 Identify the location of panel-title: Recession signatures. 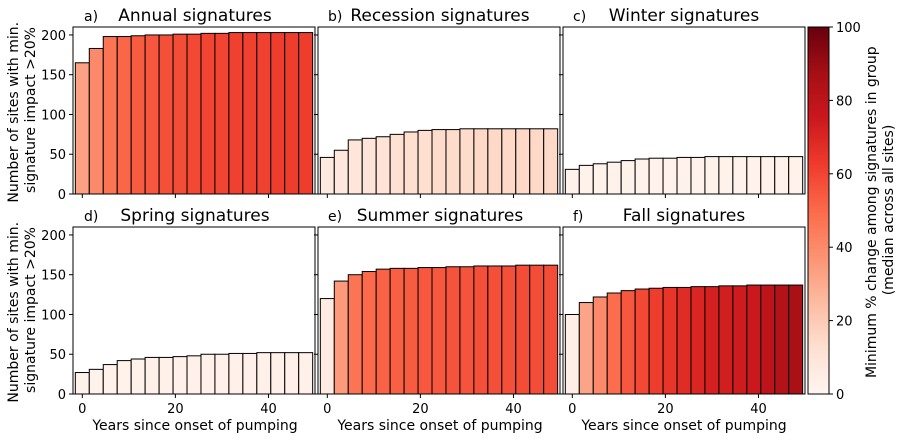
(439, 16).